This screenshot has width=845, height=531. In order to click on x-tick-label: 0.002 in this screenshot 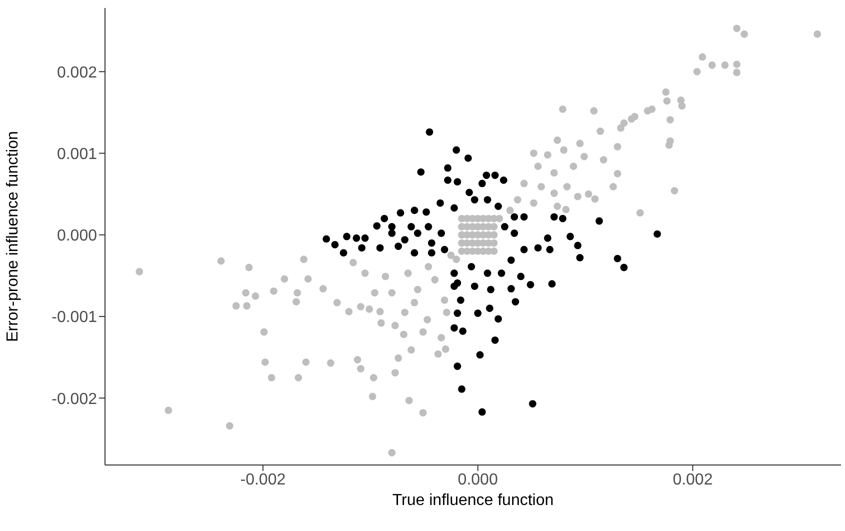, I will do `click(692, 479)`.